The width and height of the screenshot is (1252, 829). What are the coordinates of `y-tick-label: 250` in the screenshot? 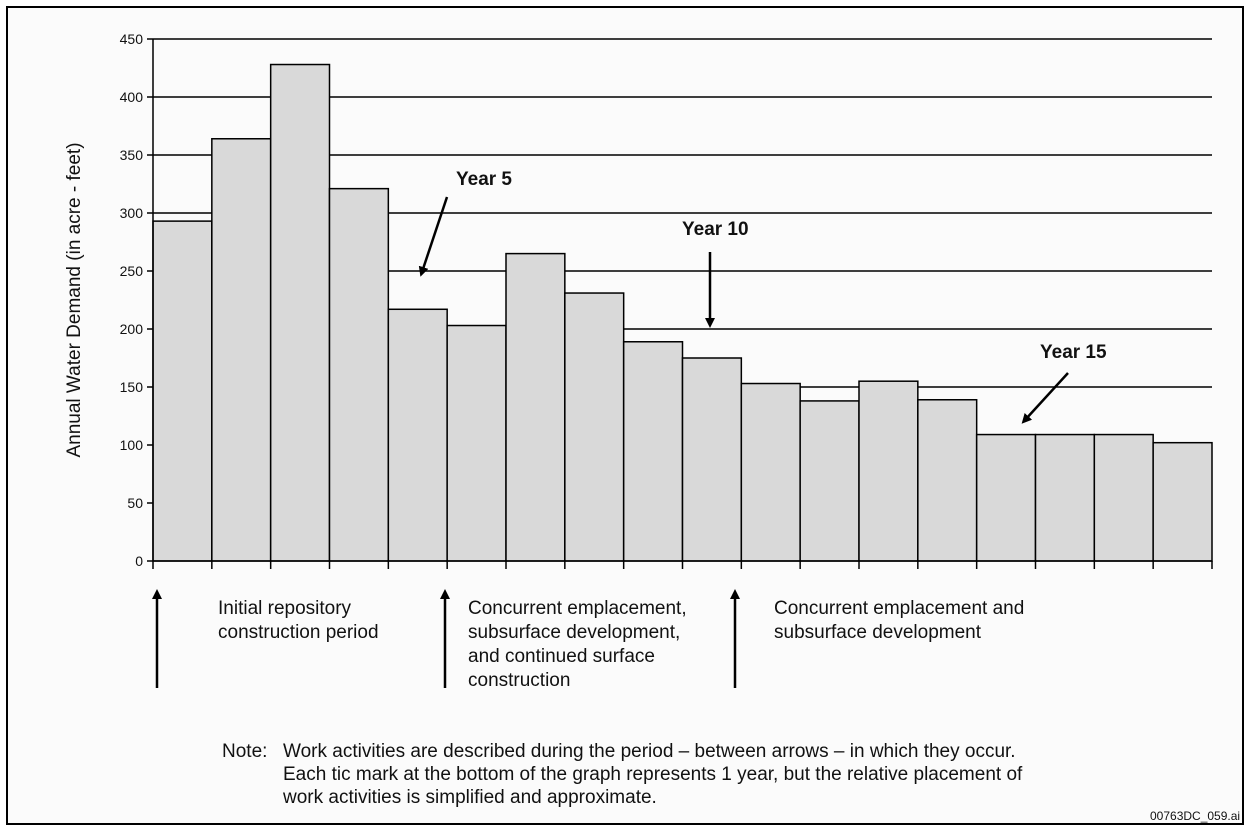 It's located at (132, 271).